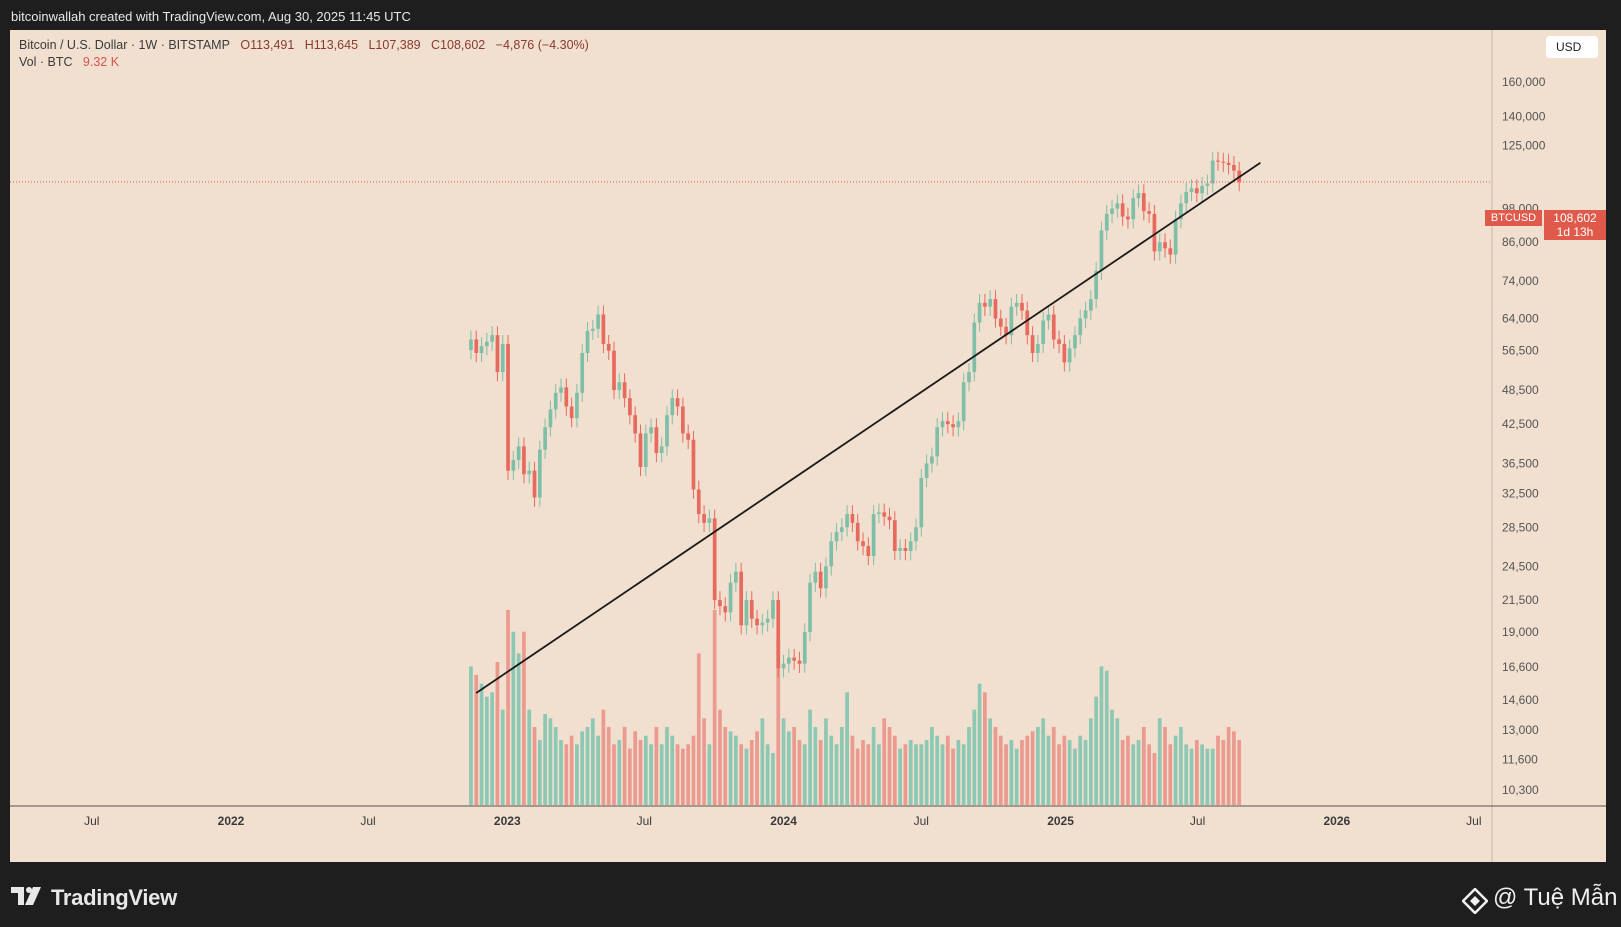  Describe the element at coordinates (1520, 319) in the screenshot. I see `price-tick-label: 64,000` at that location.